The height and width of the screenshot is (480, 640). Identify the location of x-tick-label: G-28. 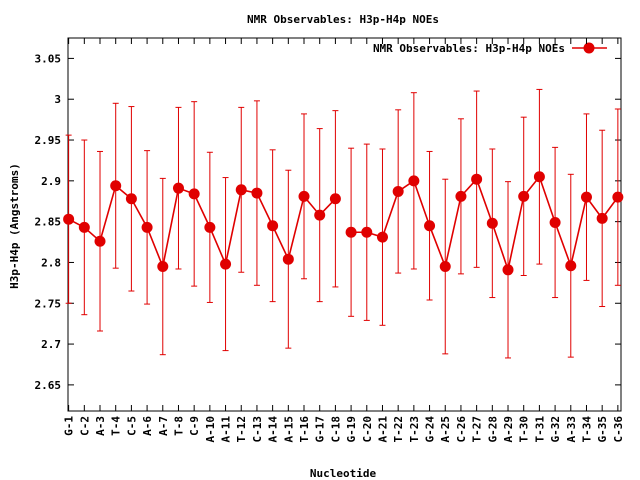
(492, 429).